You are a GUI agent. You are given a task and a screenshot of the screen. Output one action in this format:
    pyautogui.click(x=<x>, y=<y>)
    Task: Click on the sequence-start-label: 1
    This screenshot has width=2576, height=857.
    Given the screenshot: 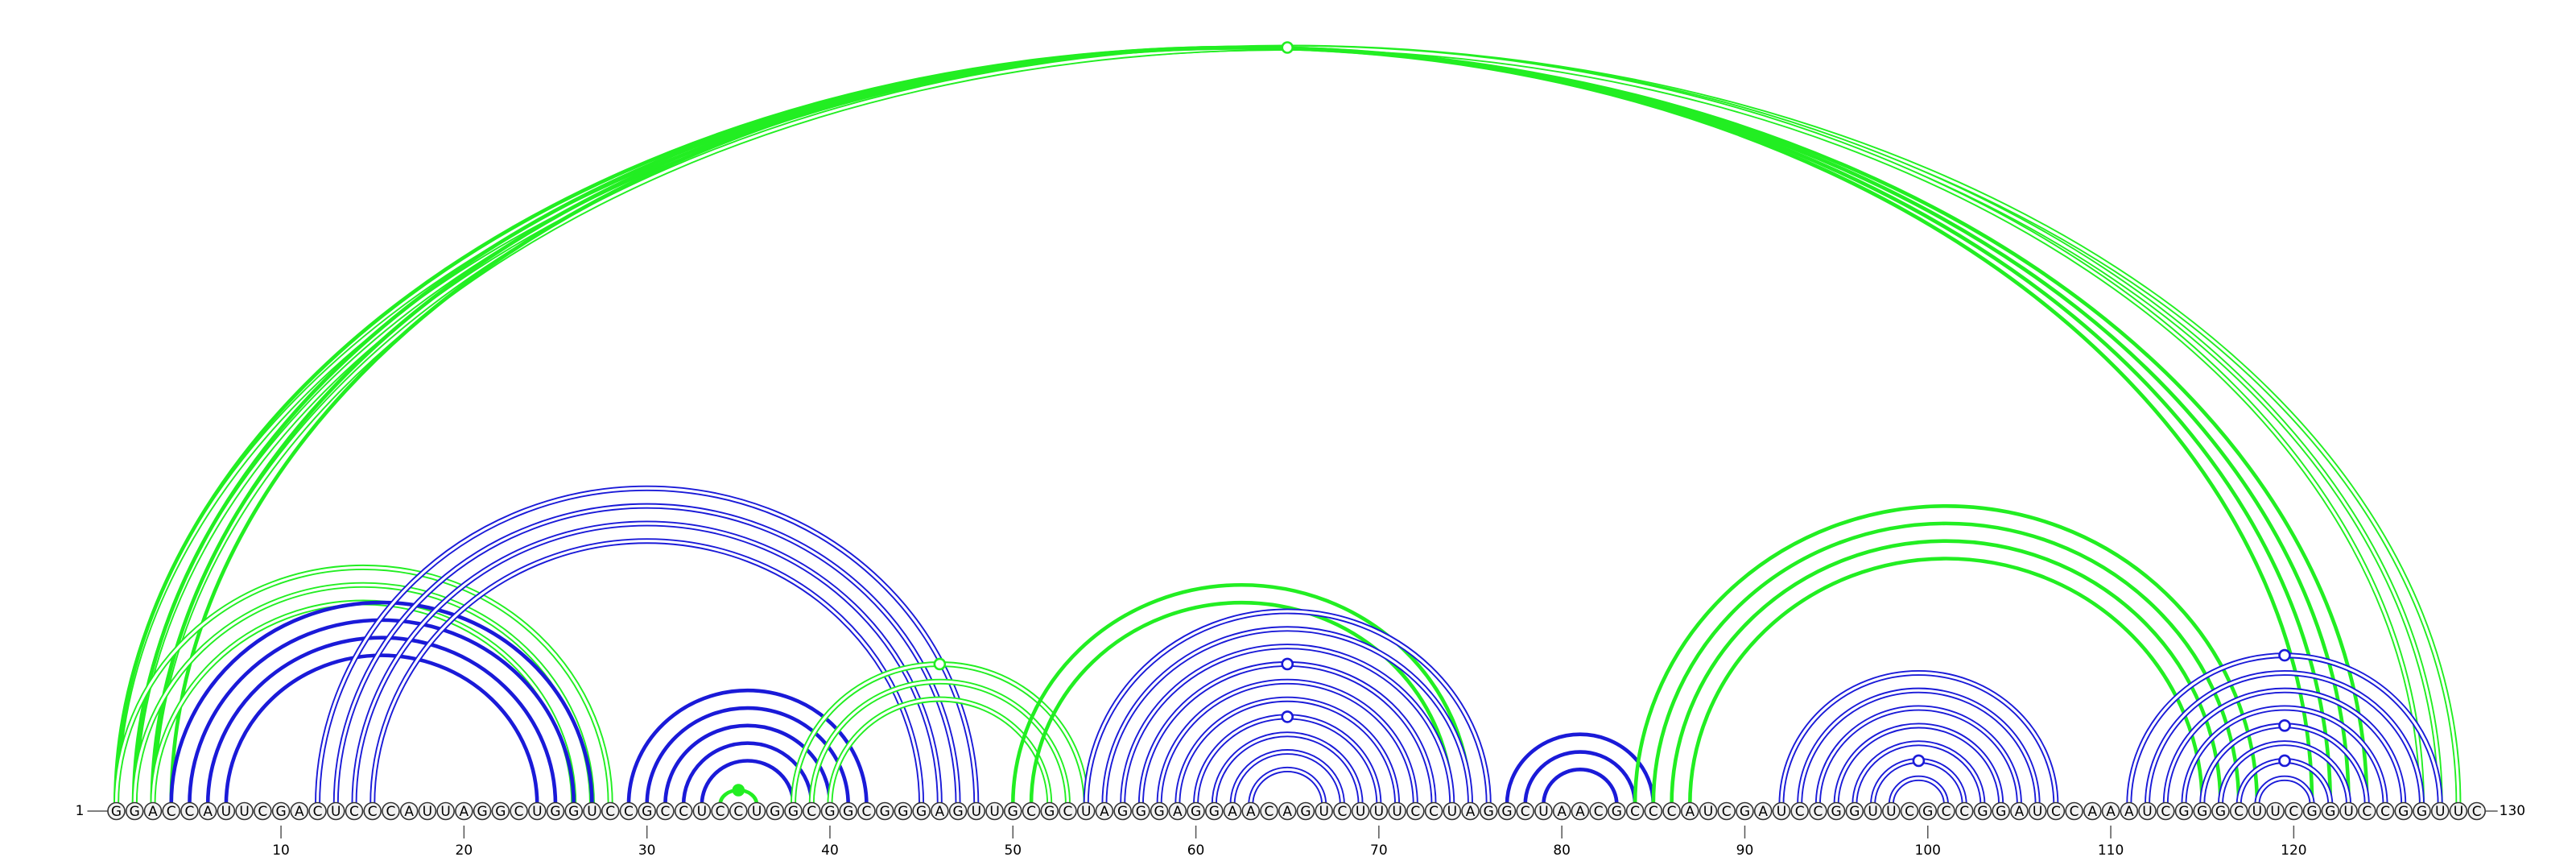 What is the action you would take?
    pyautogui.click(x=80, y=811)
    